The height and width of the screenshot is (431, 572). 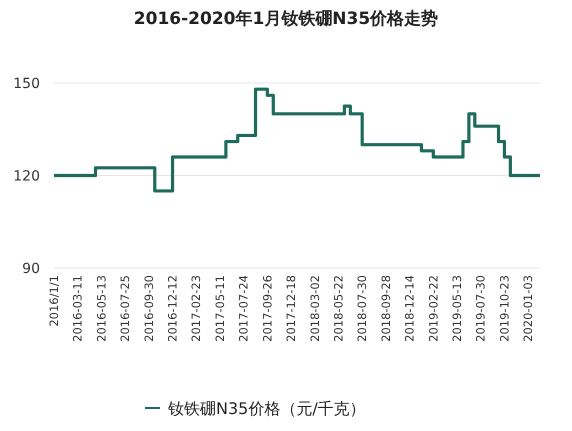 What do you see at coordinates (196, 308) in the screenshot?
I see `x-tick-label: 2017-02-23` at bounding box center [196, 308].